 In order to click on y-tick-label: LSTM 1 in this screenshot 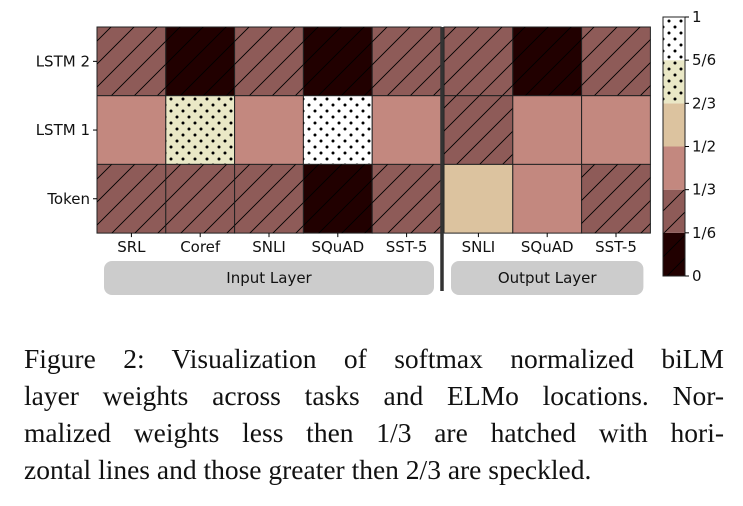, I will do `click(63, 130)`.